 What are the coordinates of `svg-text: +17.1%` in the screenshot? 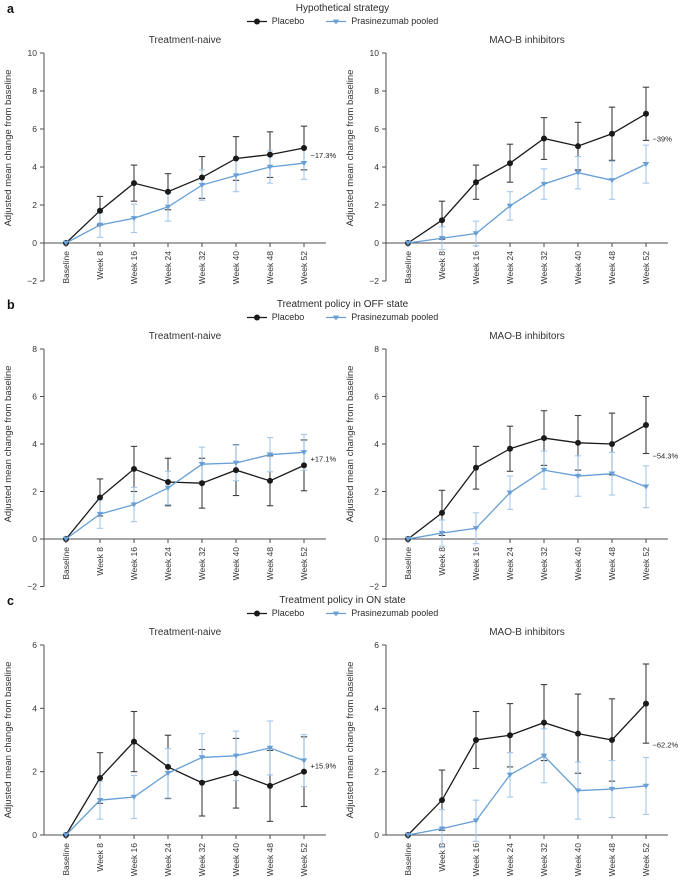 It's located at (324, 458).